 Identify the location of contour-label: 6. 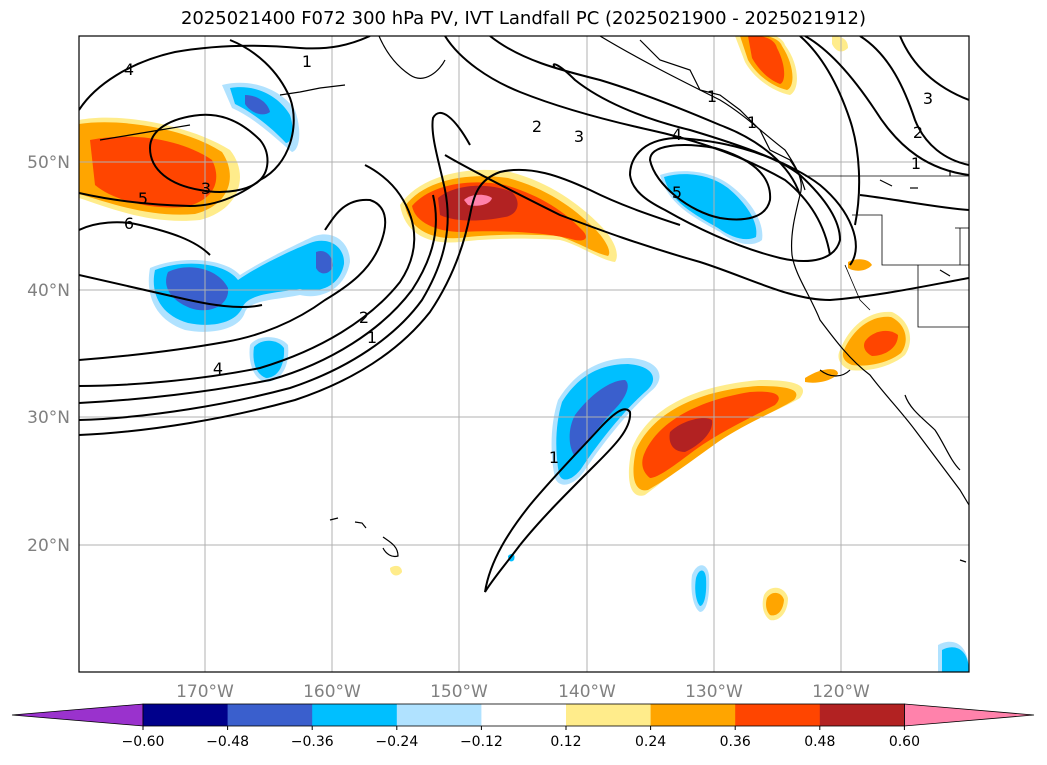
(129, 223).